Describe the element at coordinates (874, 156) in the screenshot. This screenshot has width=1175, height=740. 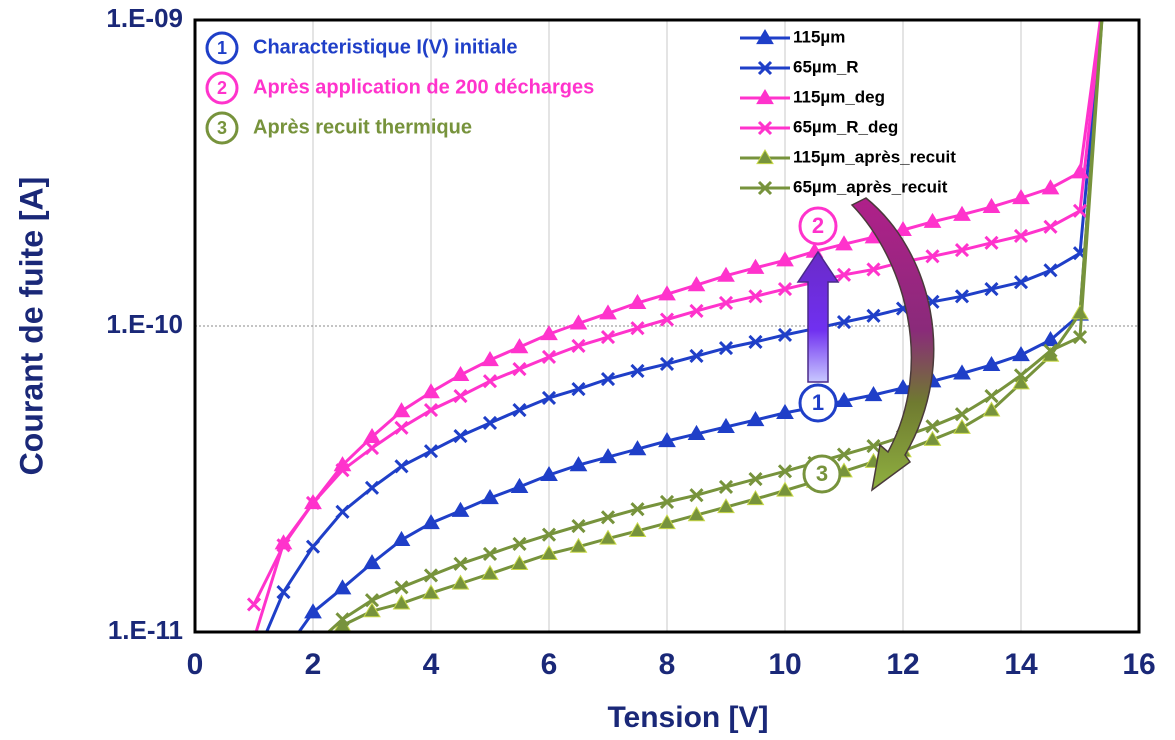
I see `legend-label: 115µm_après_recuit` at that location.